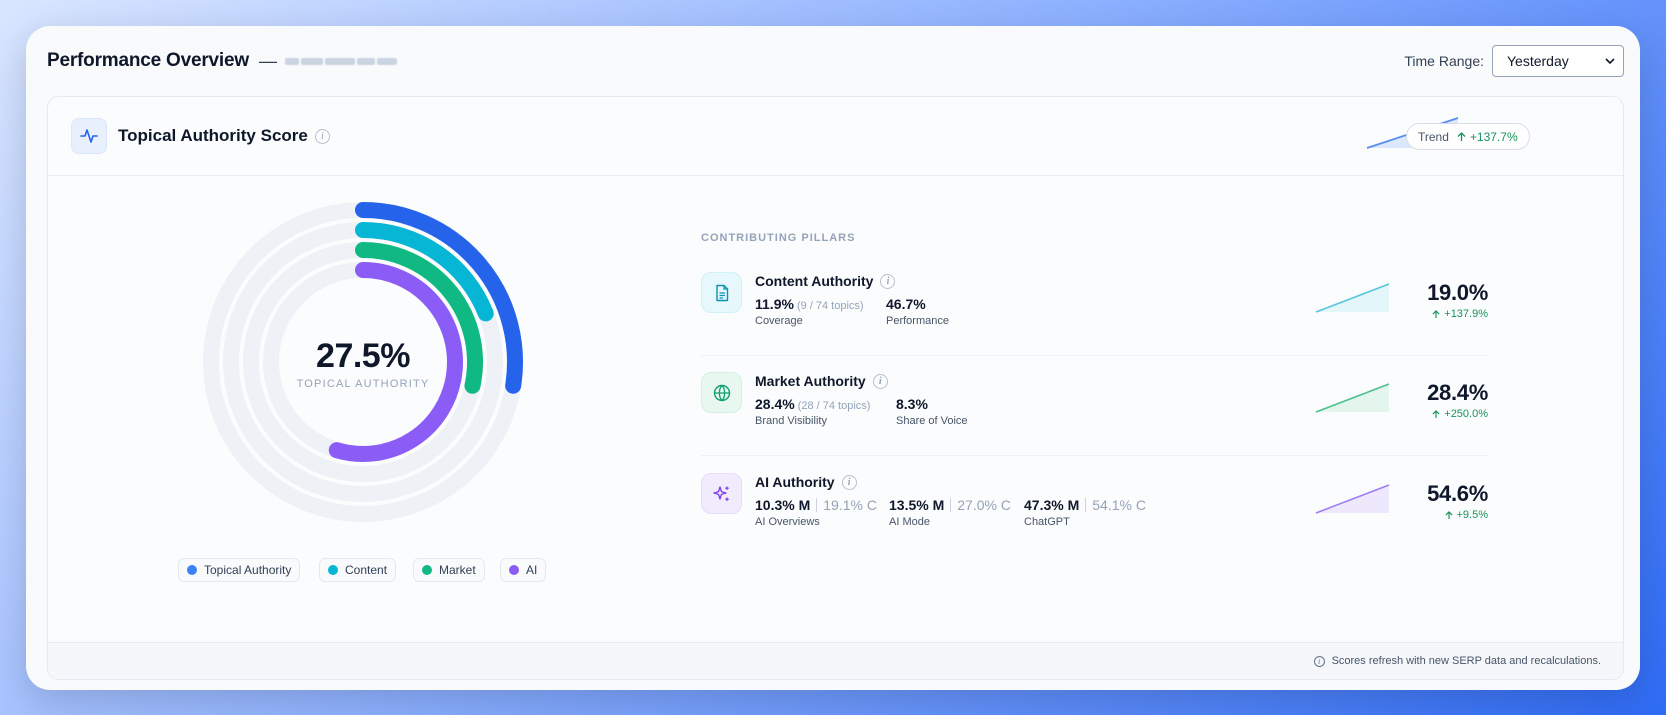 Image resolution: width=1666 pixels, height=715 pixels. I want to click on ring-center: 27.5% TOPICAL AUTHORITY, so click(363, 363).